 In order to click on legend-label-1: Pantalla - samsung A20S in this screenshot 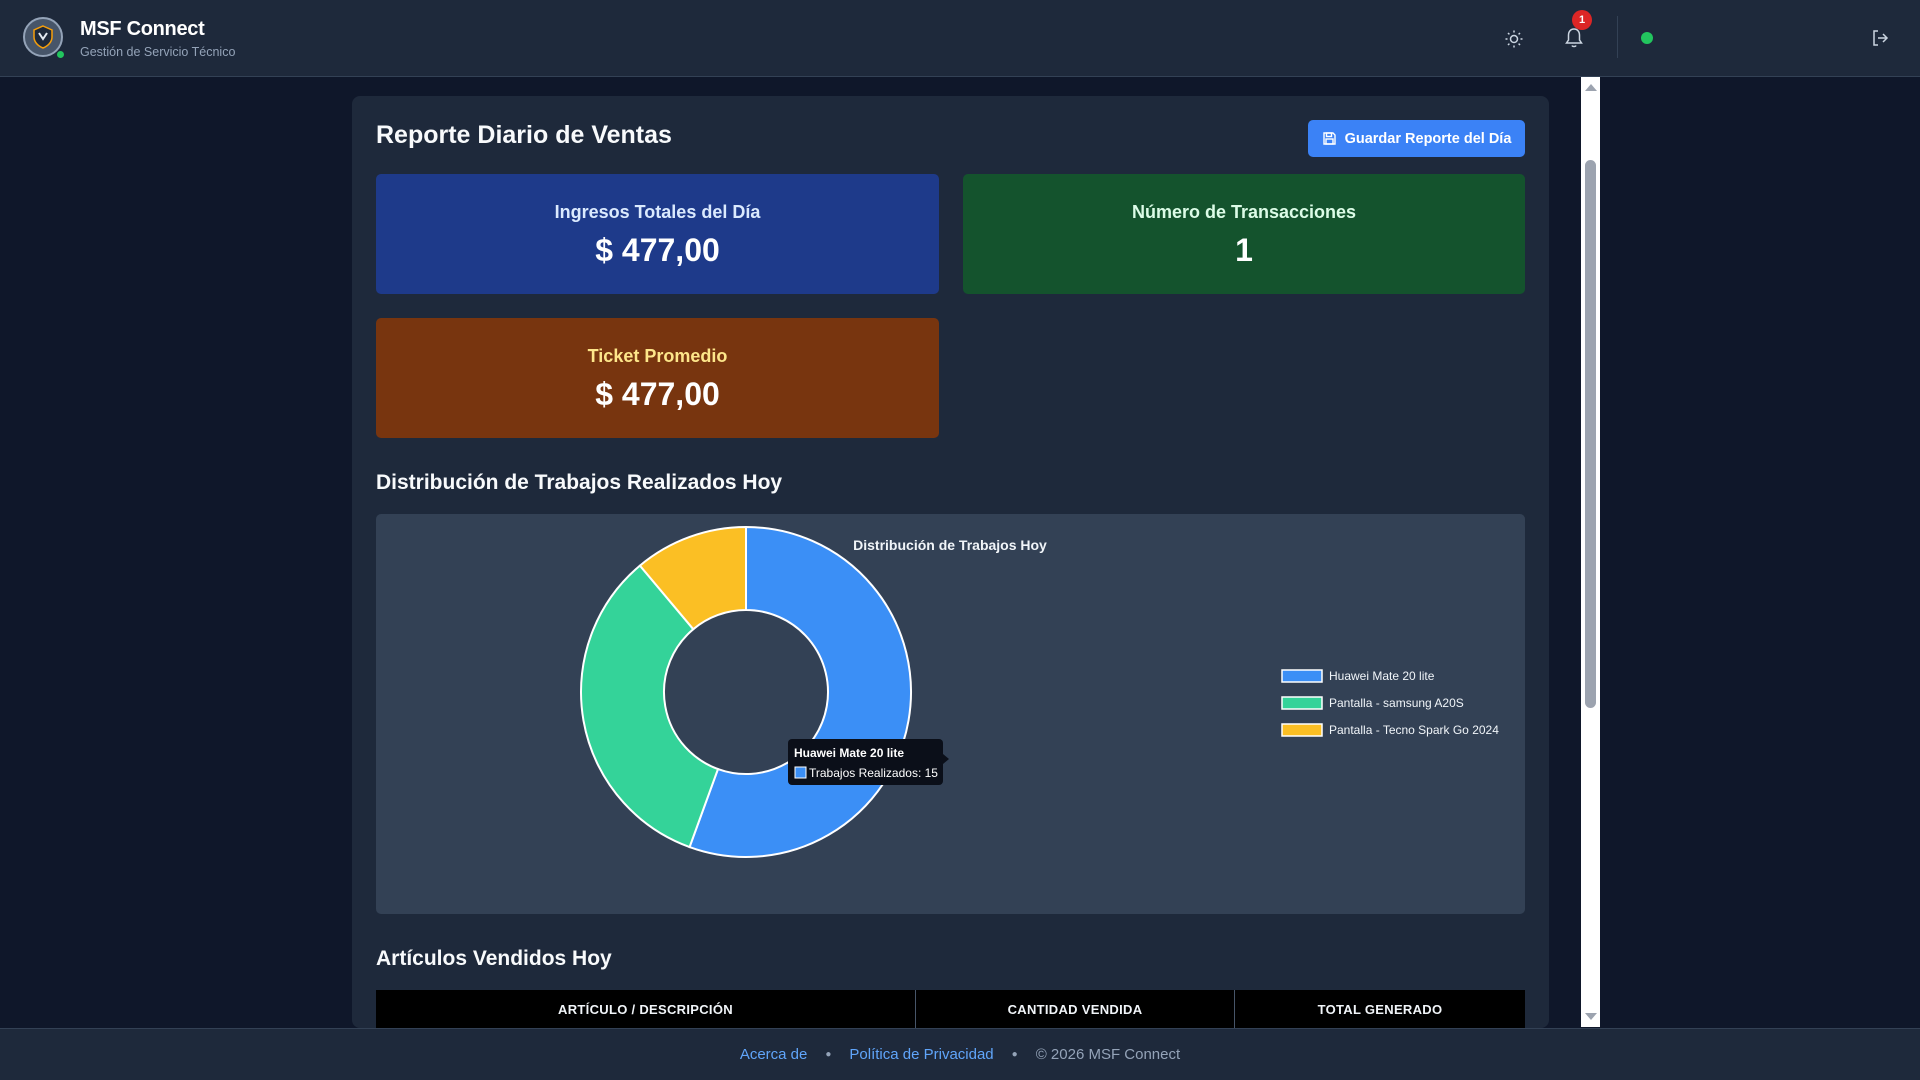, I will do `click(1396, 703)`.